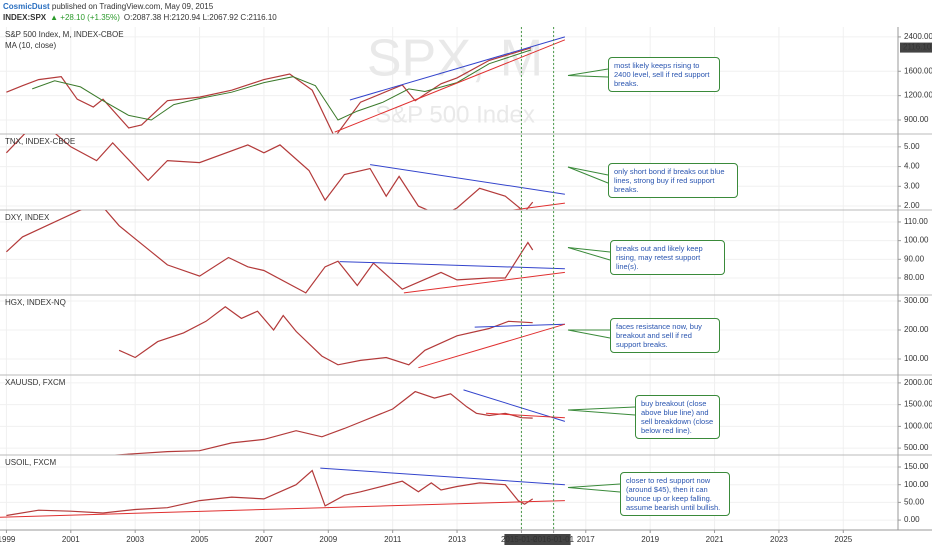  I want to click on x-tick-label: 2003, so click(135, 539).